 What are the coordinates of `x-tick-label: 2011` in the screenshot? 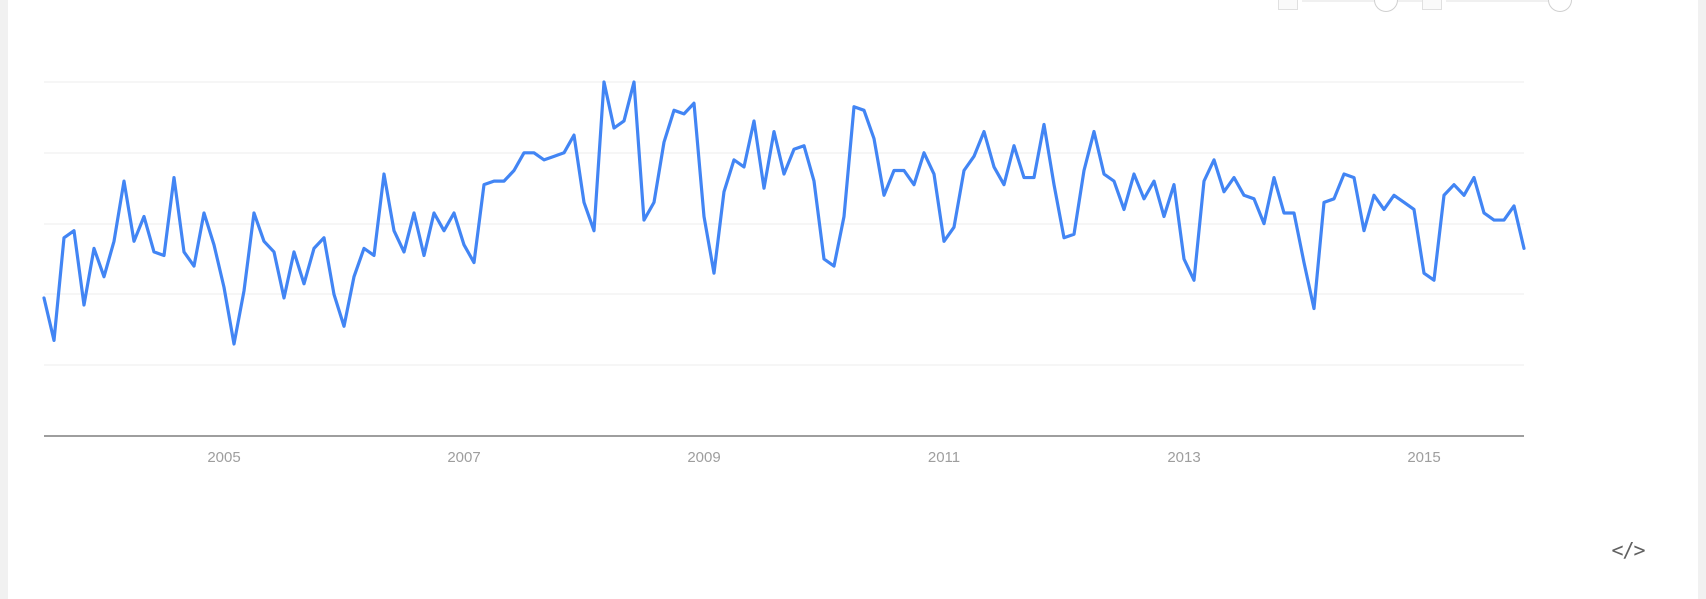 It's located at (944, 457).